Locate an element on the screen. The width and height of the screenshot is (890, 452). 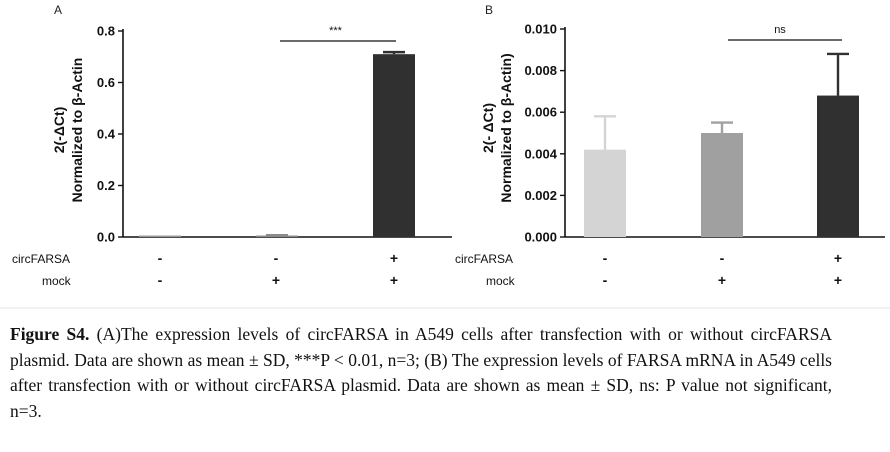
panel-a-row1-sign: + is located at coordinates (394, 258).